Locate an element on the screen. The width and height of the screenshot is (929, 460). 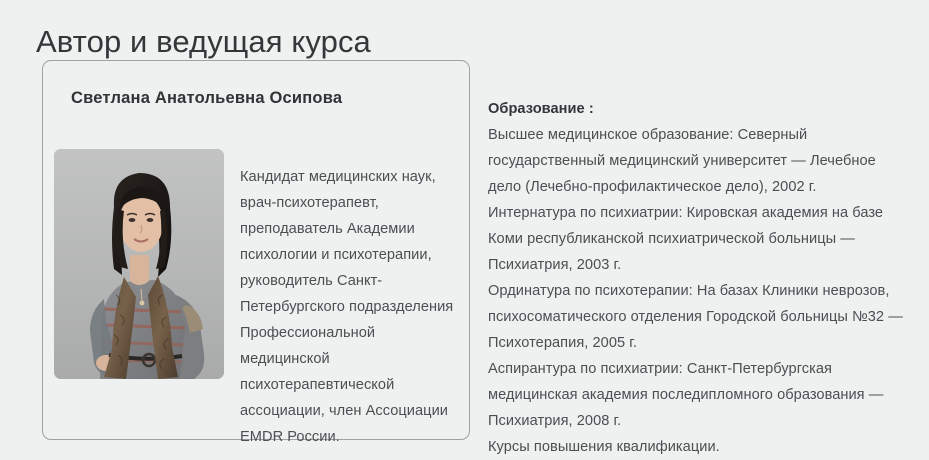
education-title: Образование : is located at coordinates (541, 109).